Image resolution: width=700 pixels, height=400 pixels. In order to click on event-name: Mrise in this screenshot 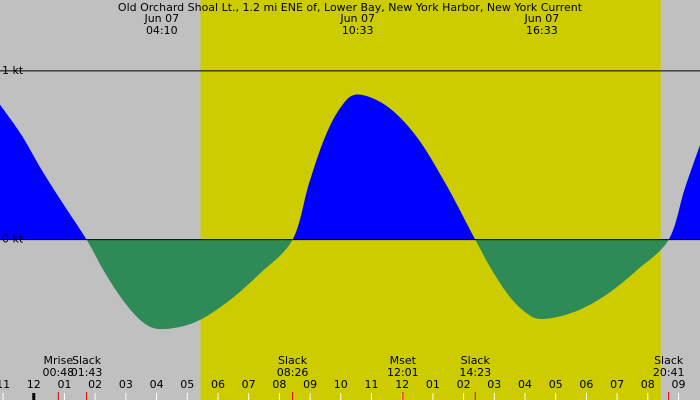, I will do `click(59, 360)`.